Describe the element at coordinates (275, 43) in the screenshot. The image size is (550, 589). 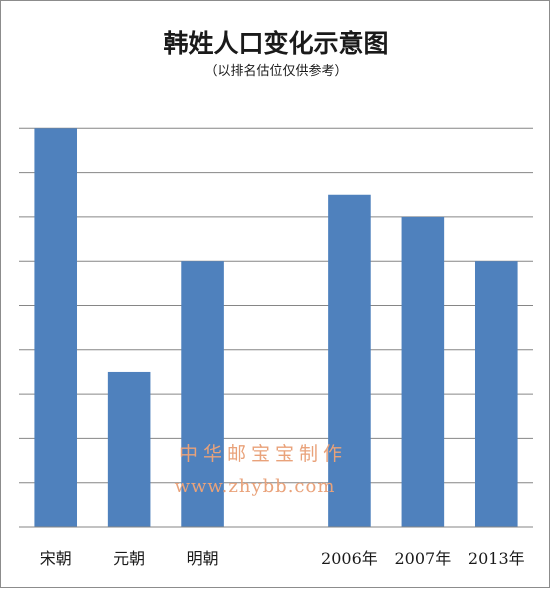
I see `chart-title: 韩姓人口变化示意图` at that location.